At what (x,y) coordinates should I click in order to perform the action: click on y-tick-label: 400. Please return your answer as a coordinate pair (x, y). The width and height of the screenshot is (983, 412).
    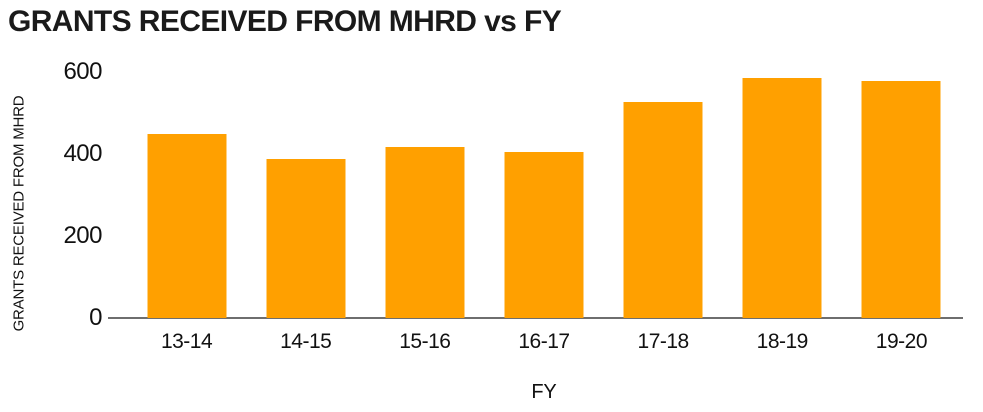
    Looking at the image, I should click on (82, 153).